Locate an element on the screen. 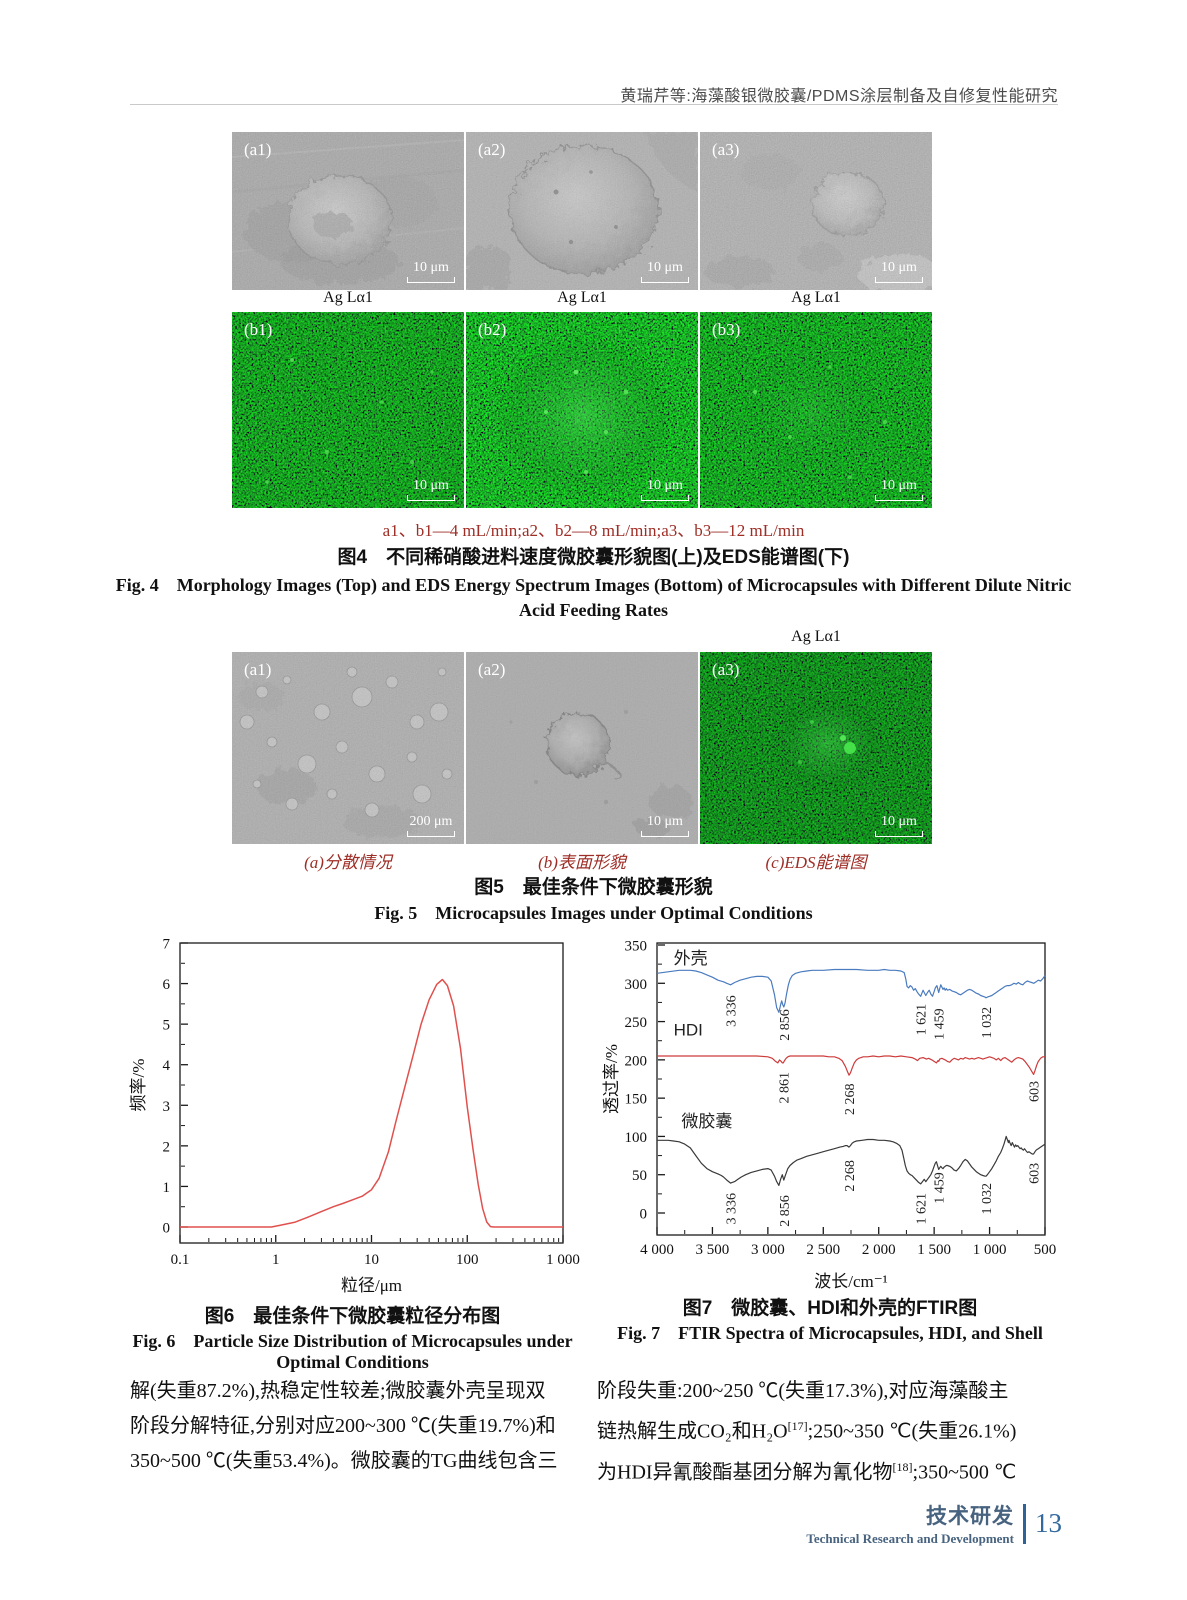  scale-bar-text: 200 μm is located at coordinates (431, 821).